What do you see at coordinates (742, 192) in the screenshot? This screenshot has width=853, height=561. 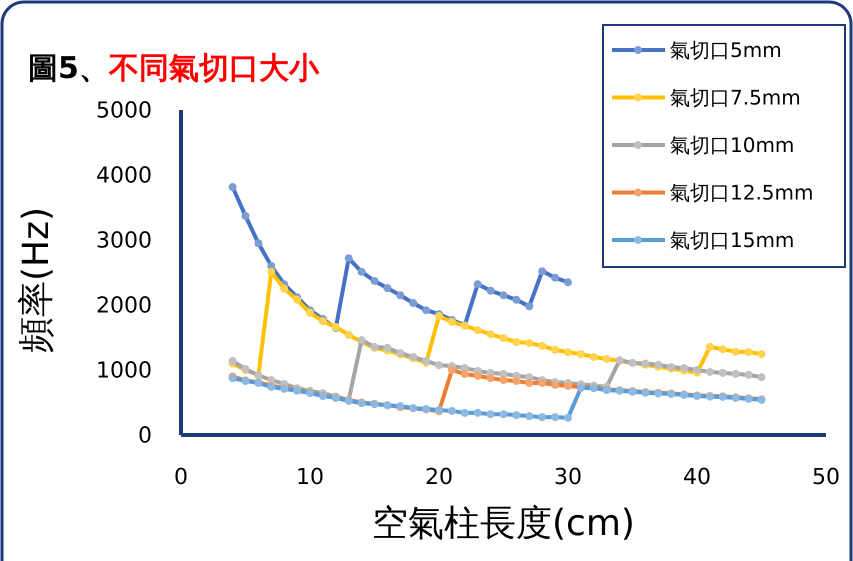 I see `legend-label: 氣切口12.5mm` at bounding box center [742, 192].